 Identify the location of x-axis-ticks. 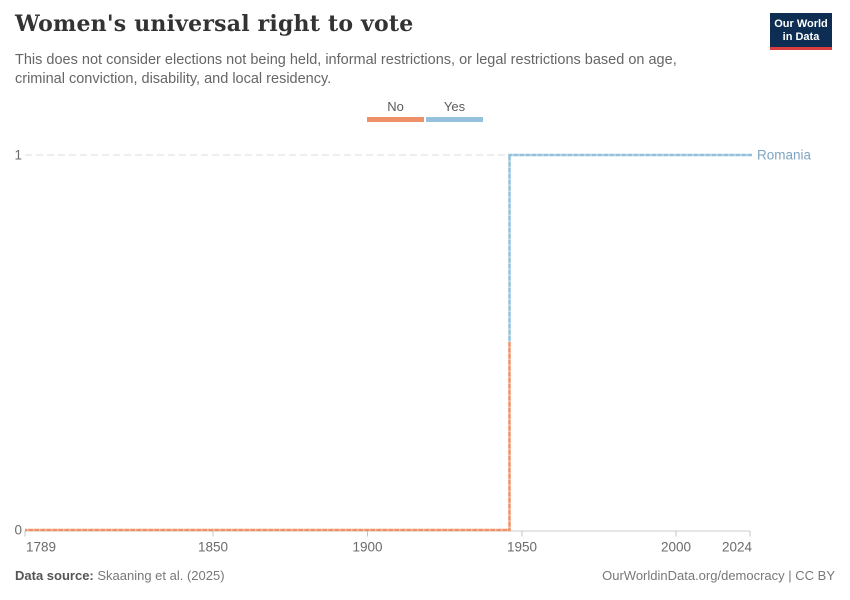
(387, 534).